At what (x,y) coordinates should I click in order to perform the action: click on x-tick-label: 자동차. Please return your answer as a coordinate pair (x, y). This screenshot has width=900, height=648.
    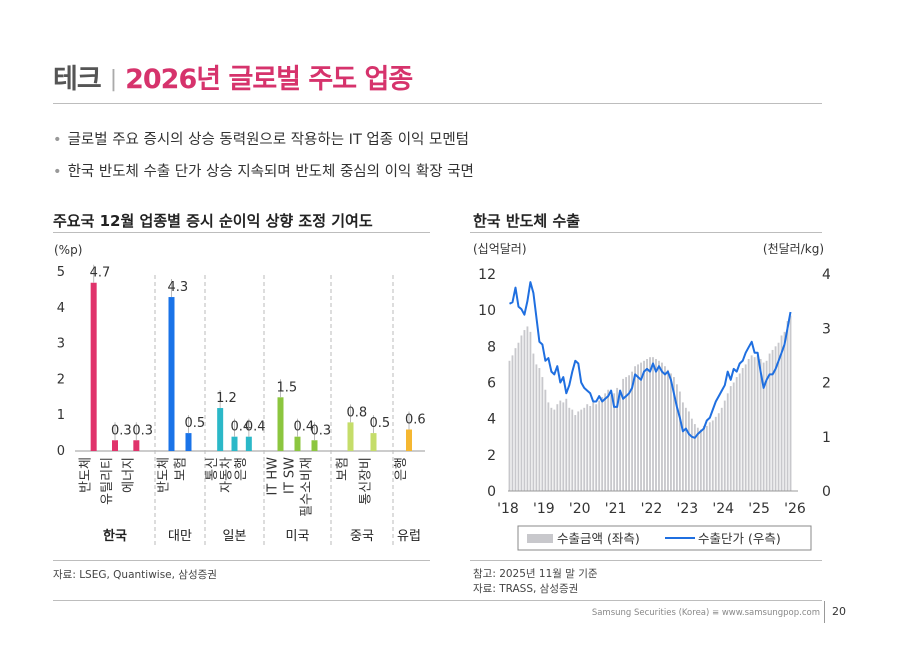
    Looking at the image, I should click on (227, 475).